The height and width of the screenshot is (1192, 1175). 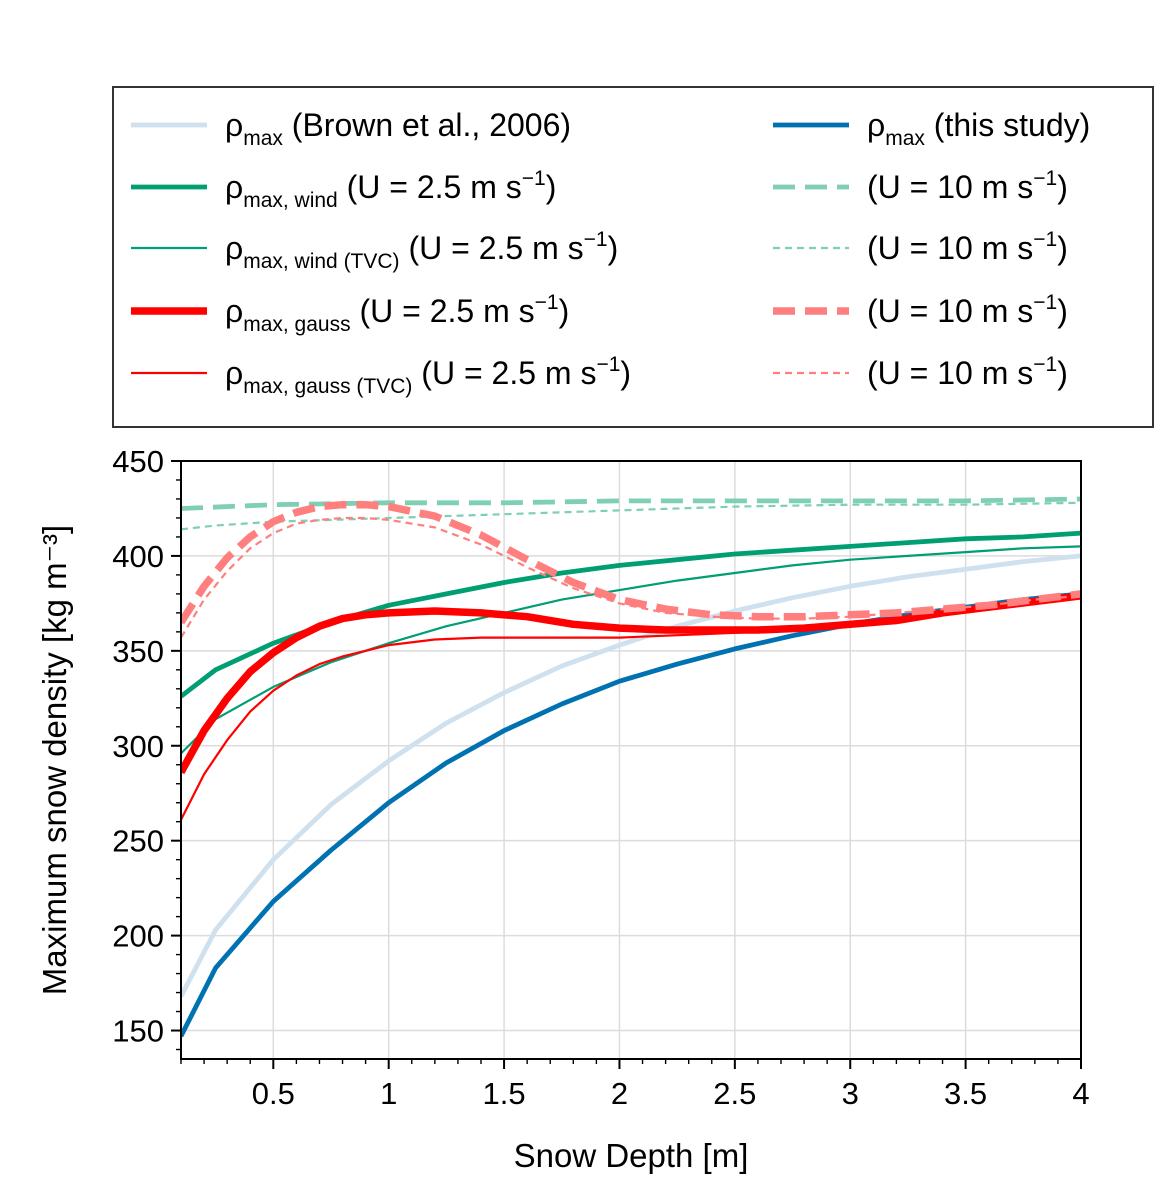 I want to click on x-tick-label: 1.5, so click(x=504, y=1093).